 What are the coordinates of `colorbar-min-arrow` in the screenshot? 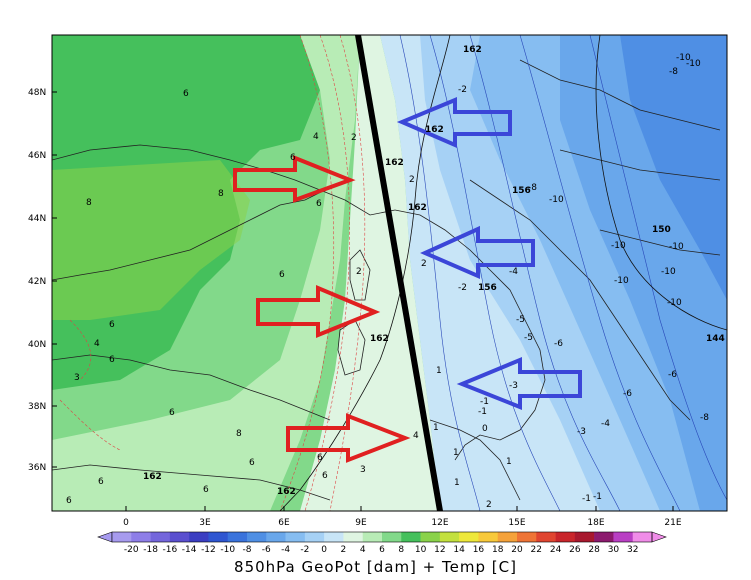 It's located at (105, 537).